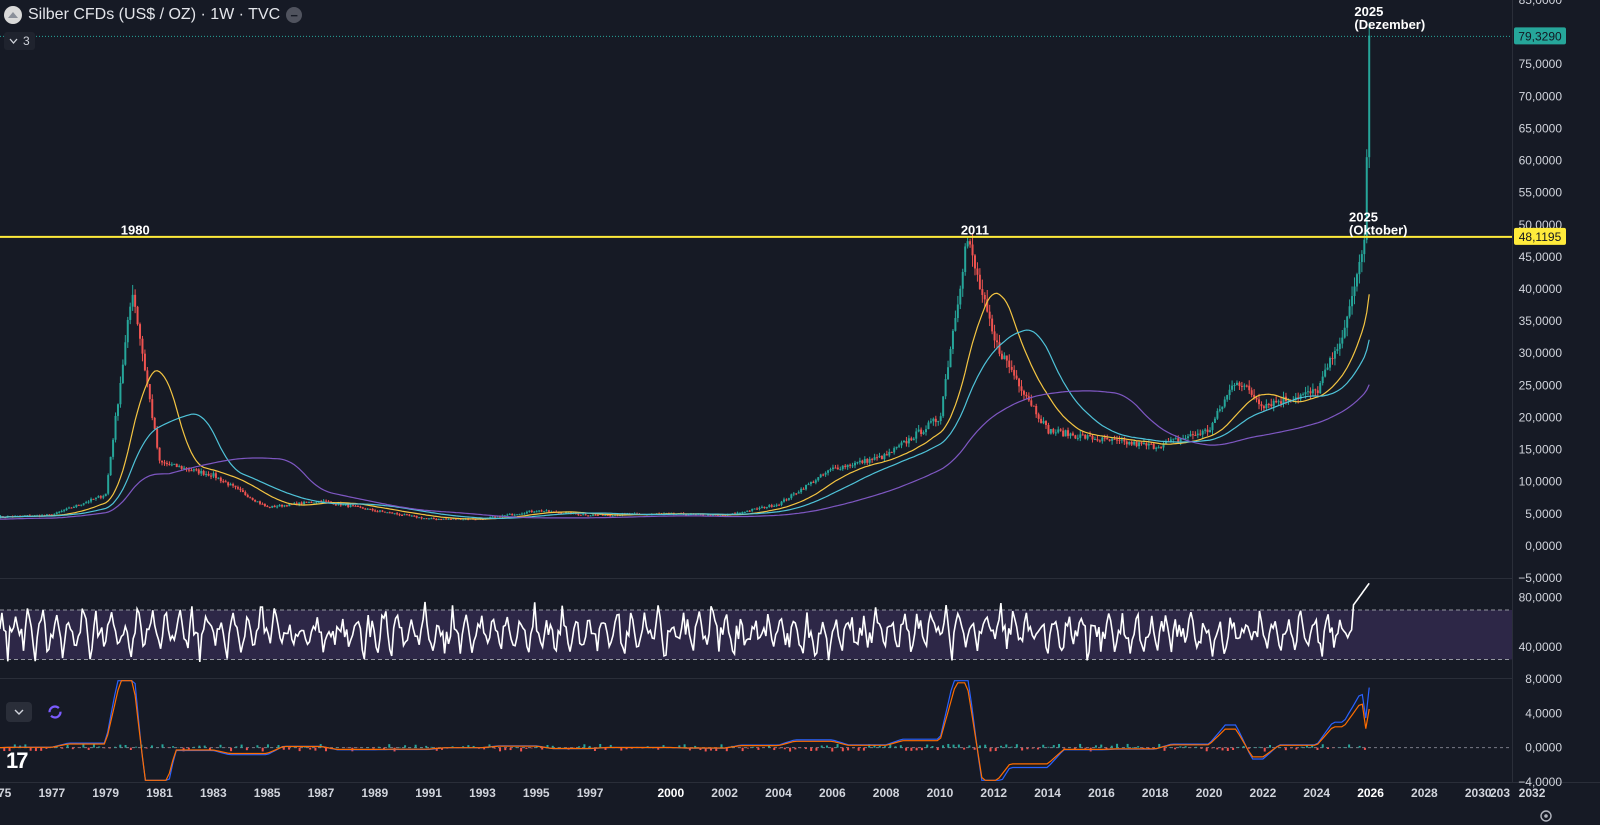 Image resolution: width=1600 pixels, height=825 pixels. I want to click on refresh-icon, so click(55, 712).